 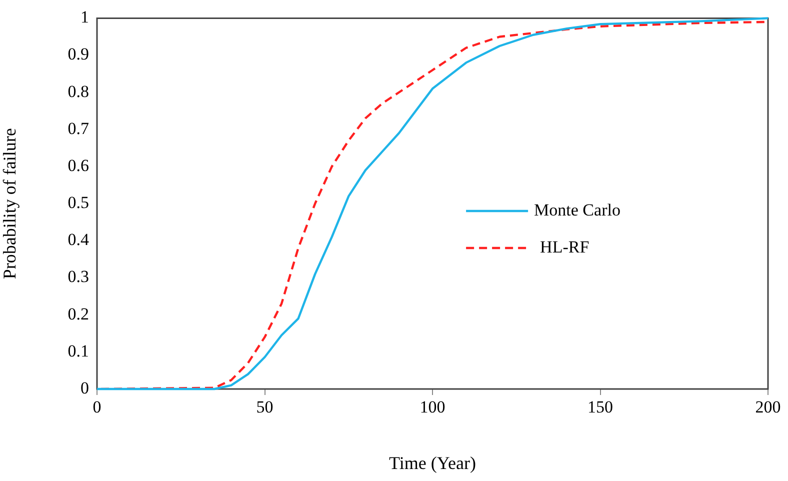 What do you see at coordinates (10, 204) in the screenshot?
I see `y-axis-title: Probability of failure` at bounding box center [10, 204].